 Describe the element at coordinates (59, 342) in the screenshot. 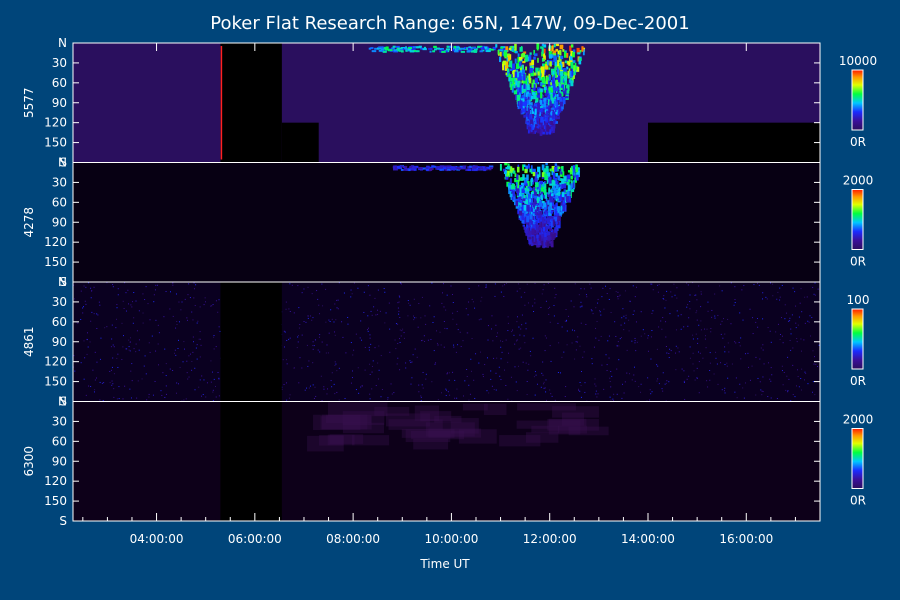

I see `y-tick-label: 90` at that location.